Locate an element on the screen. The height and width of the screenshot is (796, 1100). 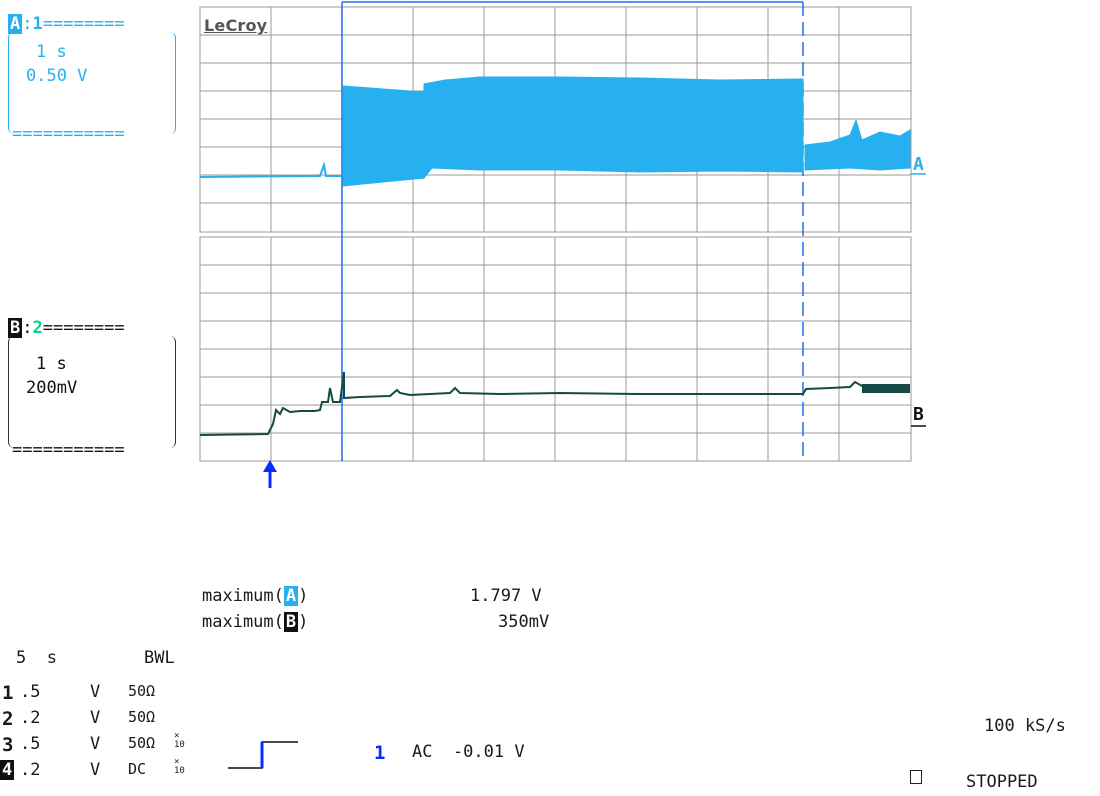
channel-4-unit: V is located at coordinates (95, 770).